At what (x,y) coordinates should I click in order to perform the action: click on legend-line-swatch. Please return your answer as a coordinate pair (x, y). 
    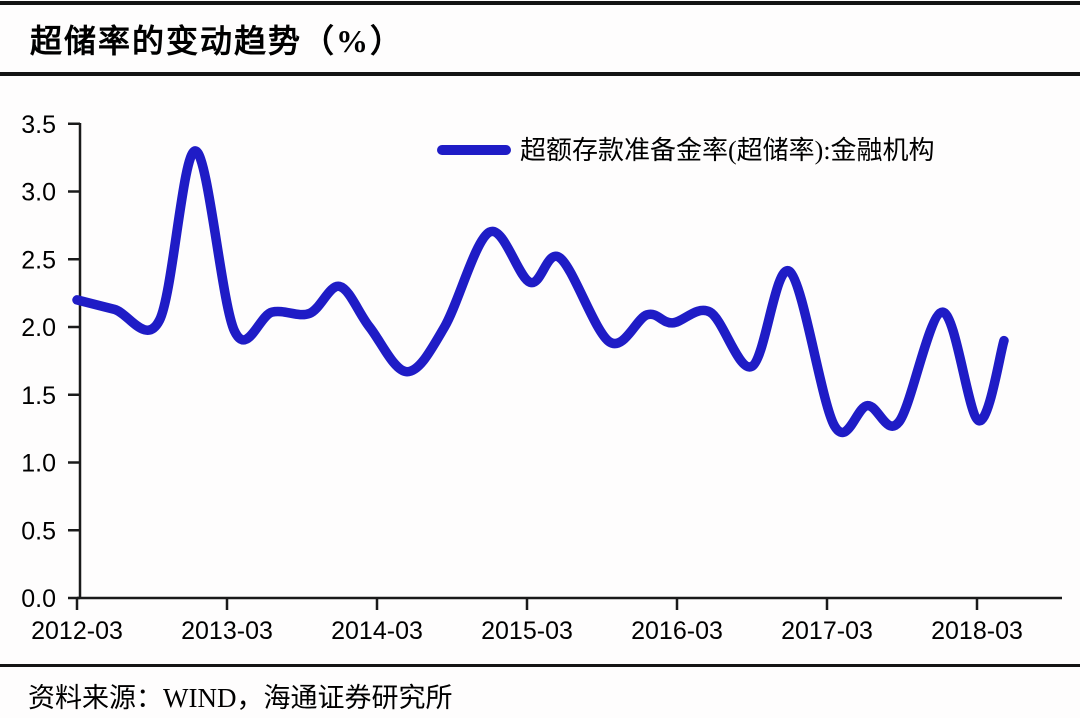
    Looking at the image, I should click on (474, 149).